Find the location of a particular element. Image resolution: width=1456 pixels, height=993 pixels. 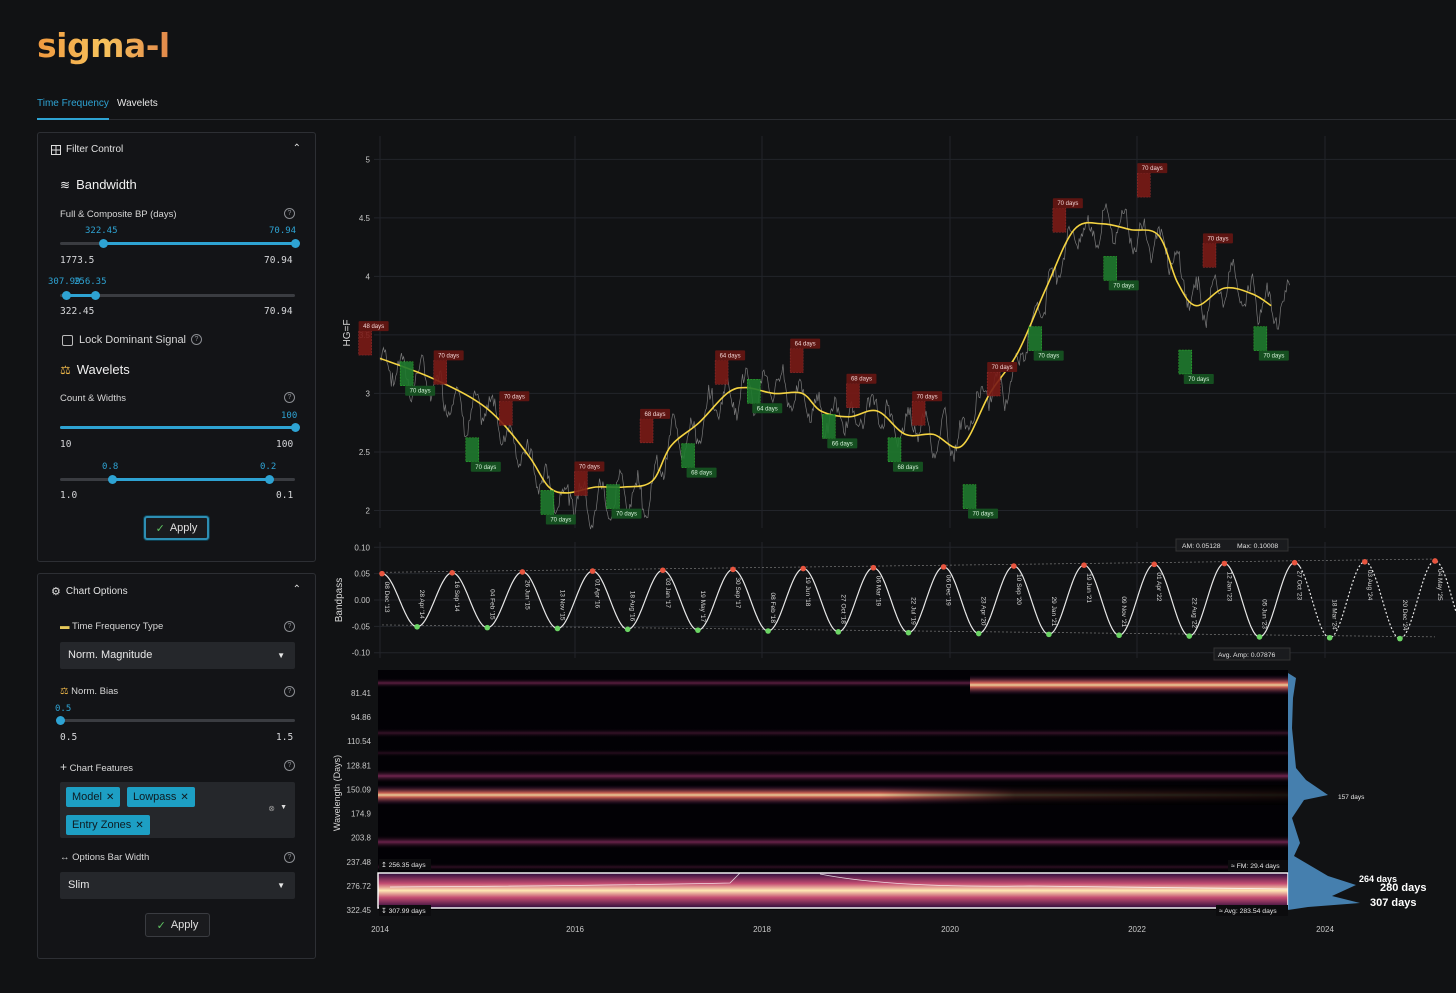

amplitude-envelope-top is located at coordinates (908, 565).